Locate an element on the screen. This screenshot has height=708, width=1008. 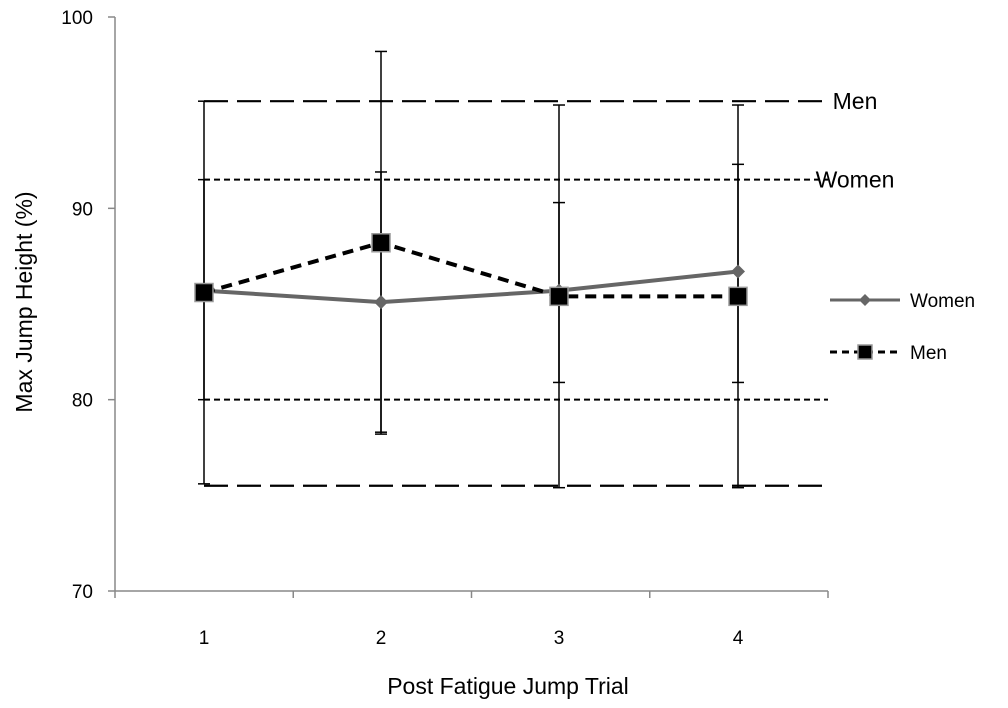
series-layer is located at coordinates (471, 271).